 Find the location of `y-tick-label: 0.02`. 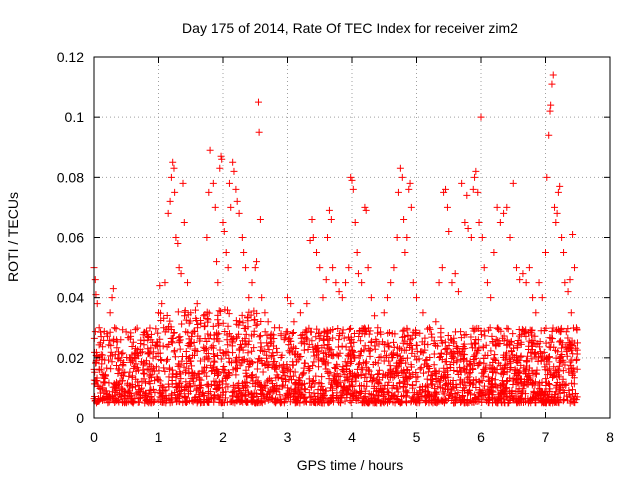

y-tick-label: 0.02 is located at coordinates (70, 358).